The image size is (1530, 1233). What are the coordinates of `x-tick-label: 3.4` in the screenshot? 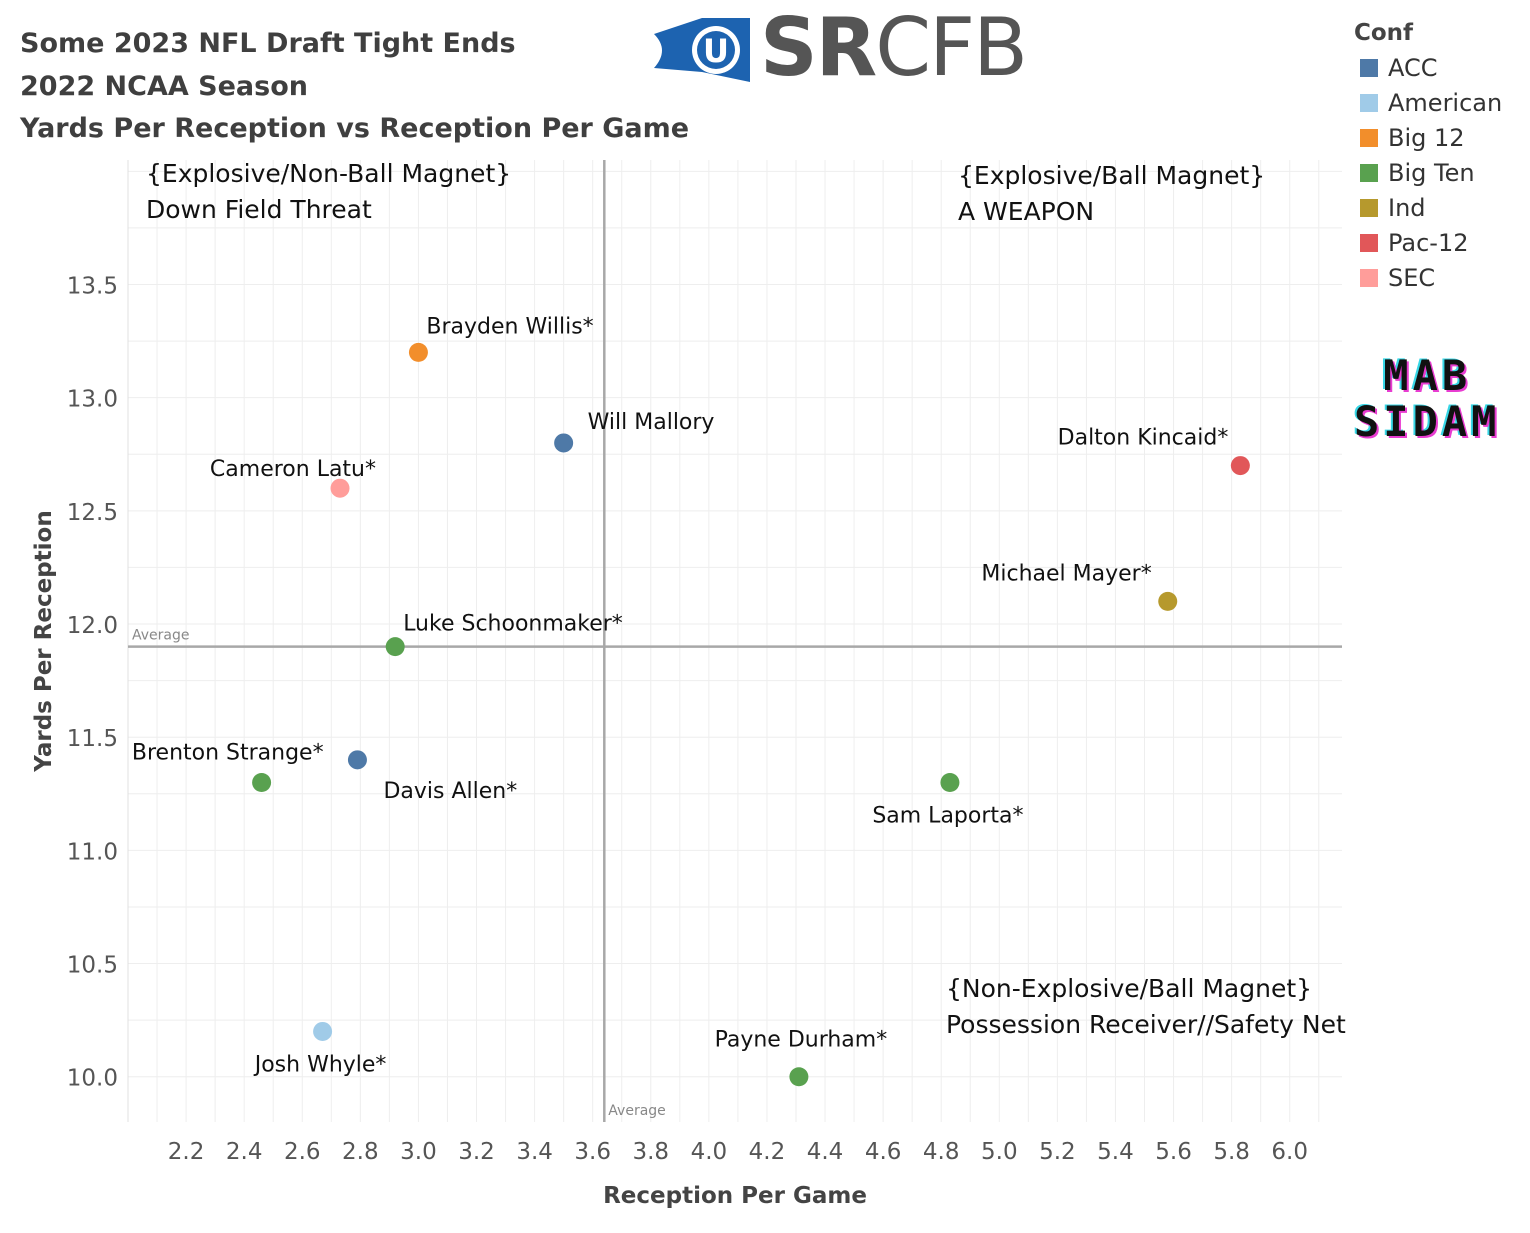 It's located at (534, 1152).